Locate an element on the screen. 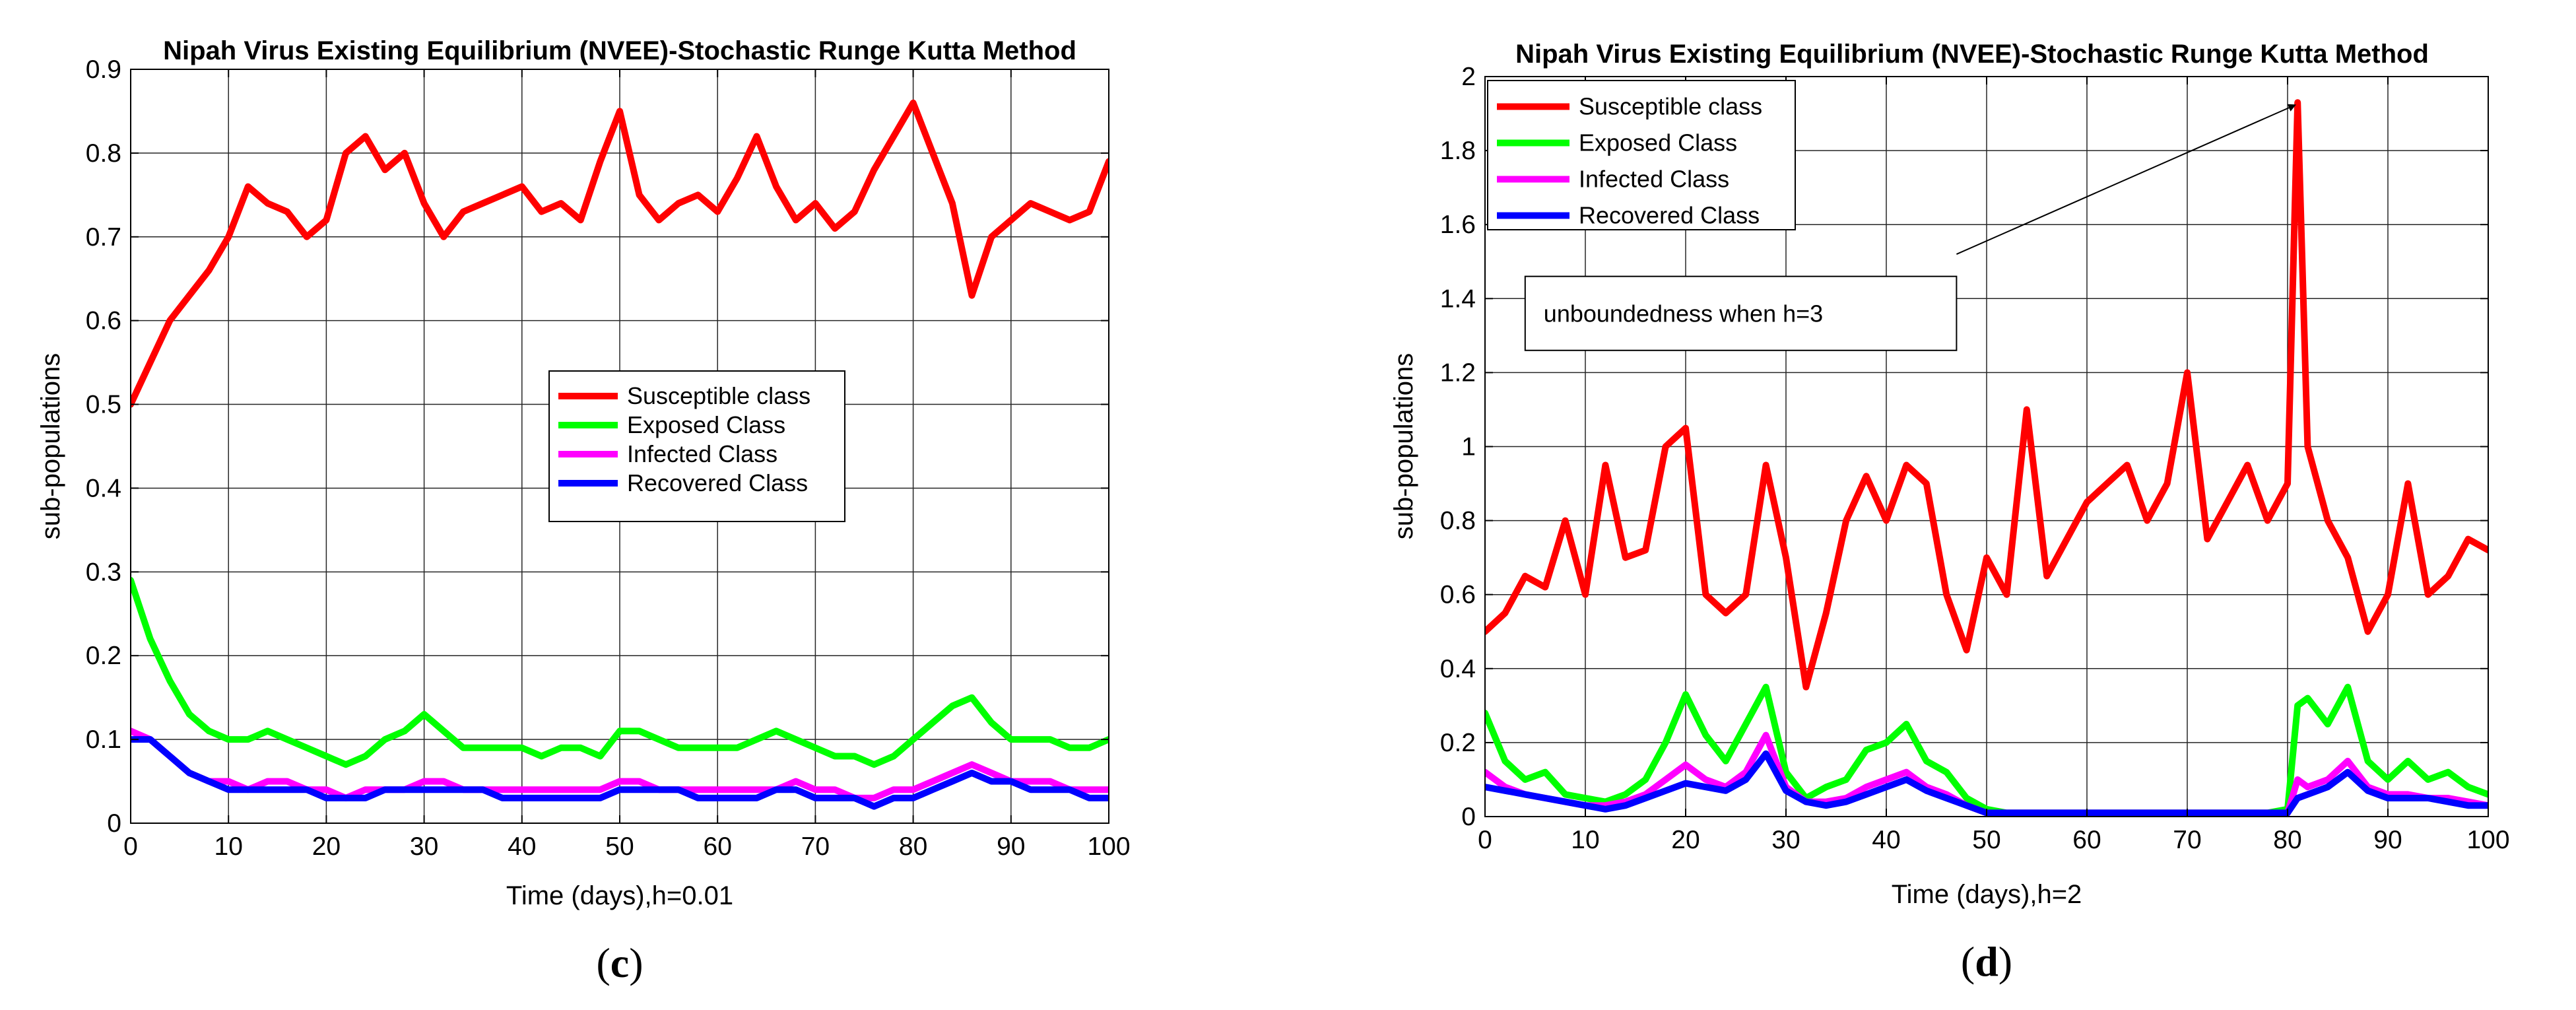 Image resolution: width=2576 pixels, height=1010 pixels. y-tick-label: 1.6 is located at coordinates (1458, 225).